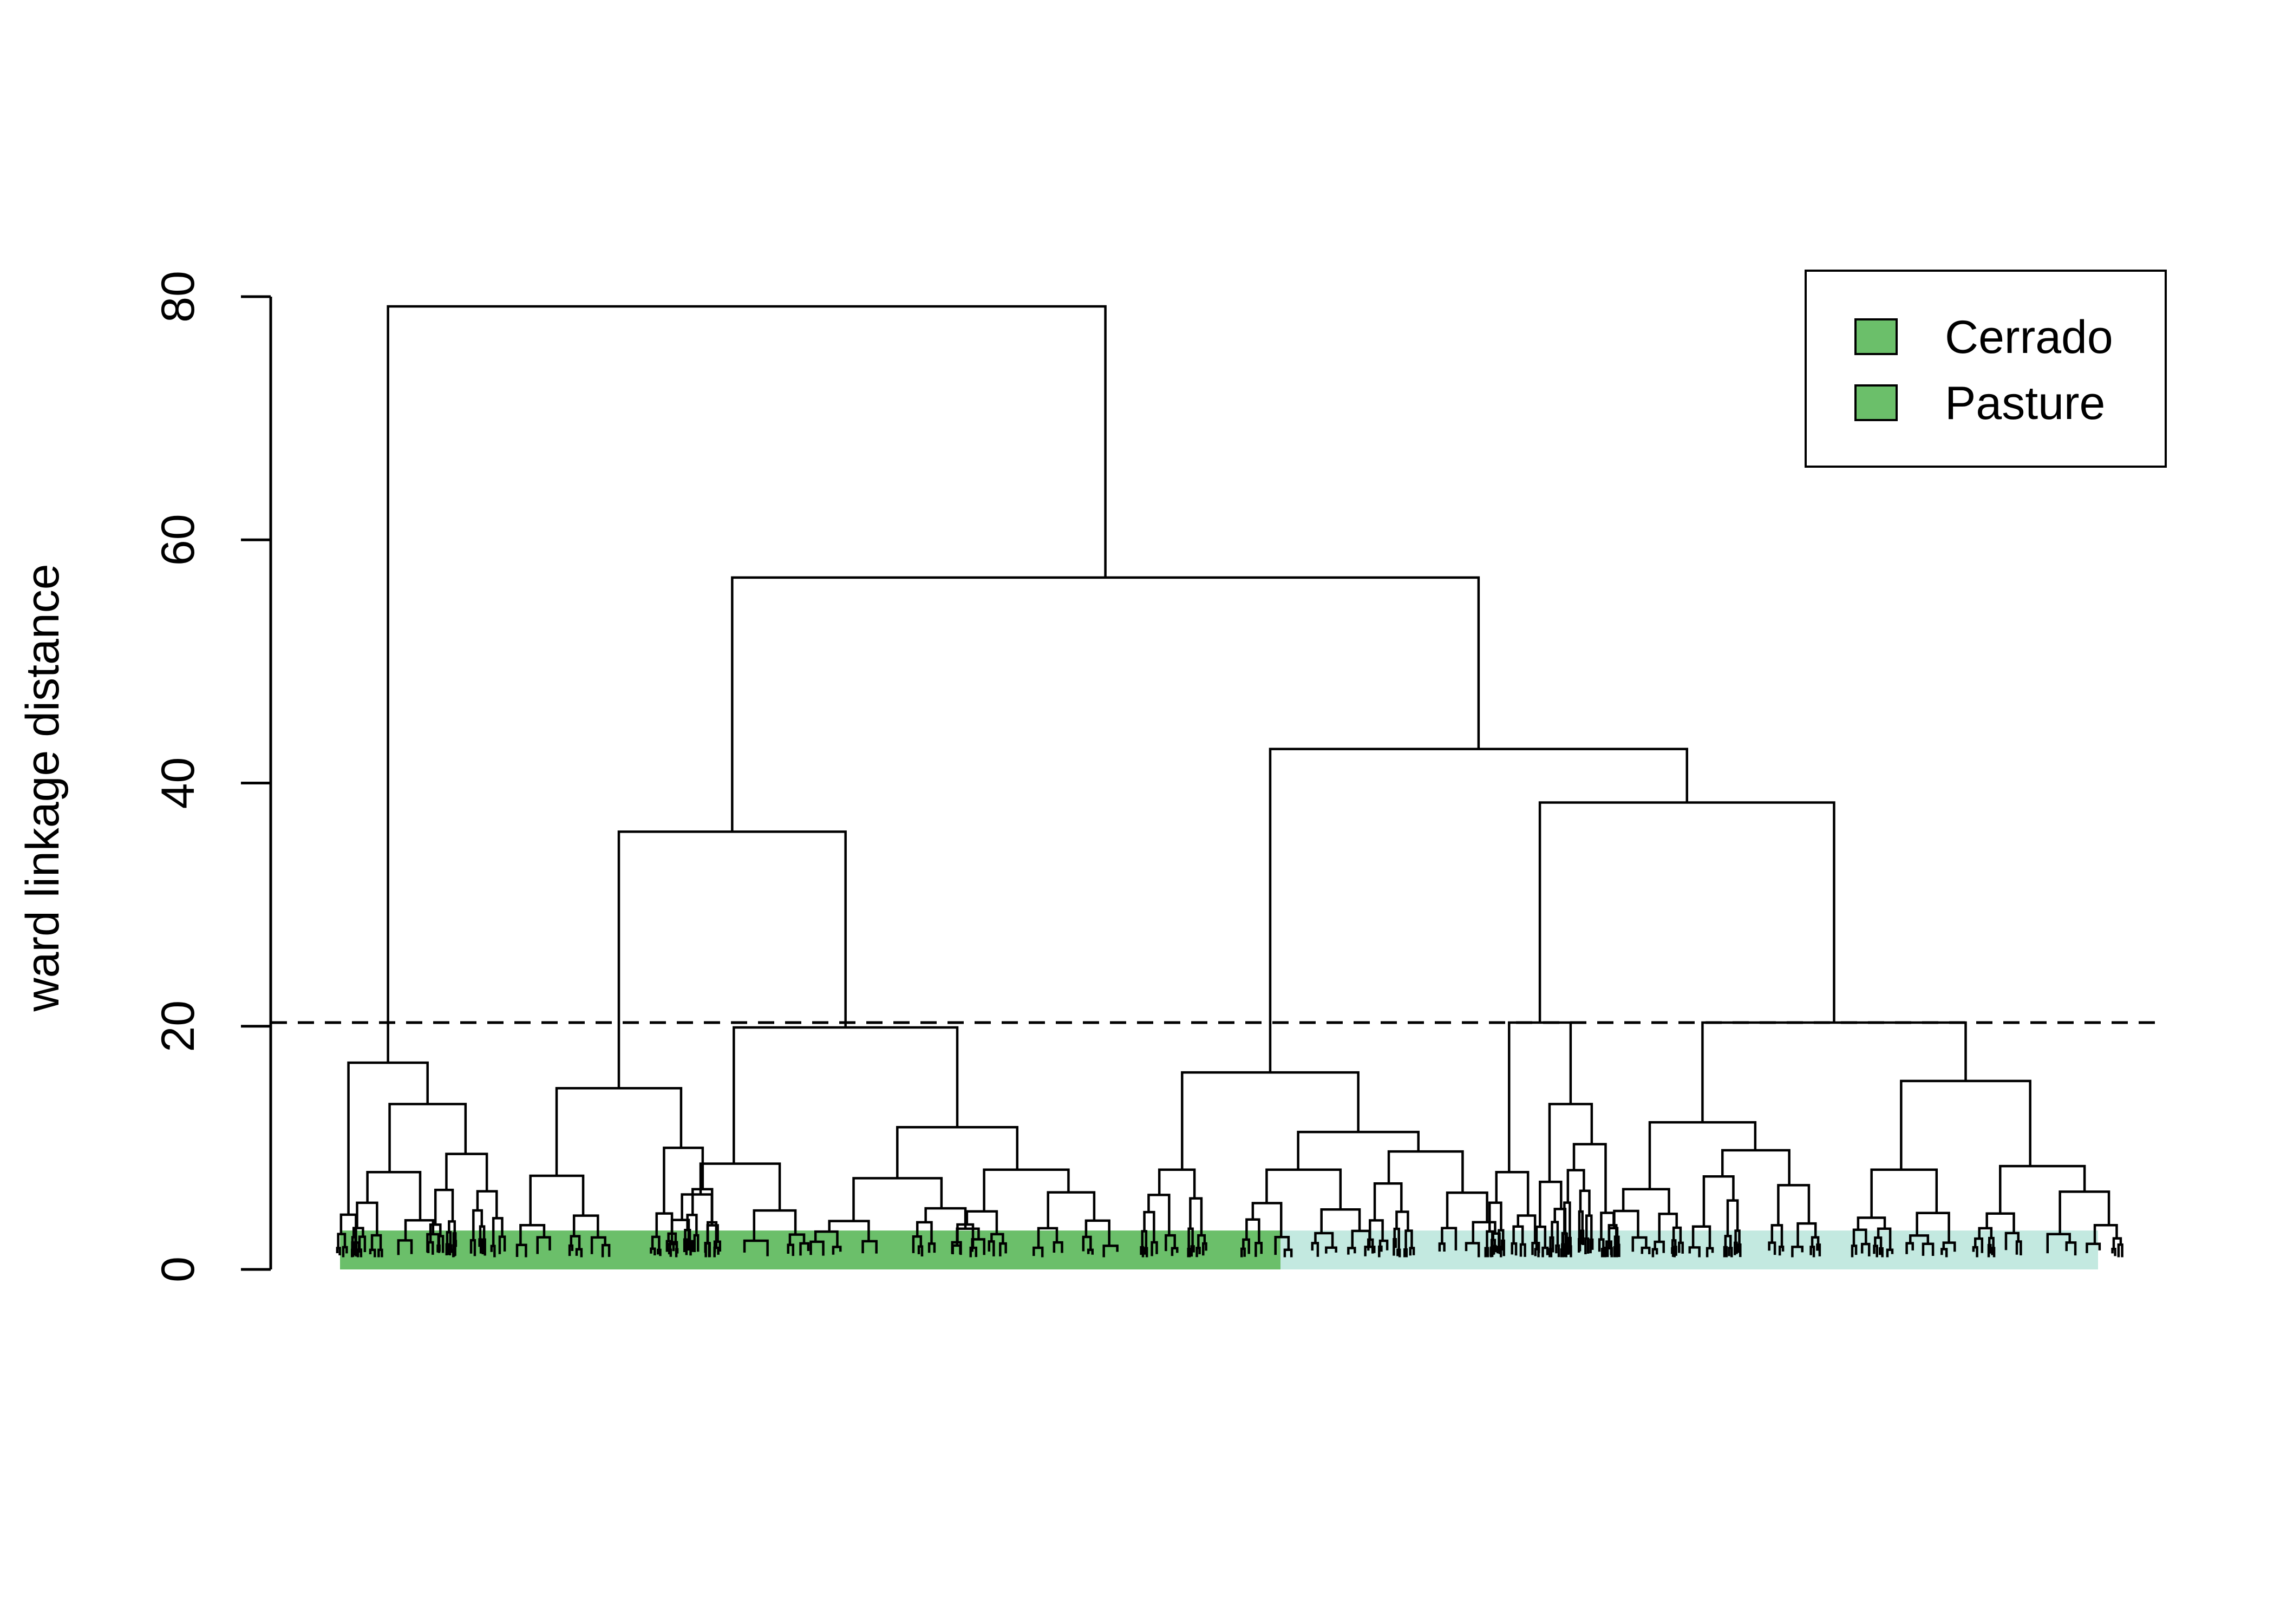 This screenshot has height=1624, width=2274. I want to click on merge-A, so click(388, 1138).